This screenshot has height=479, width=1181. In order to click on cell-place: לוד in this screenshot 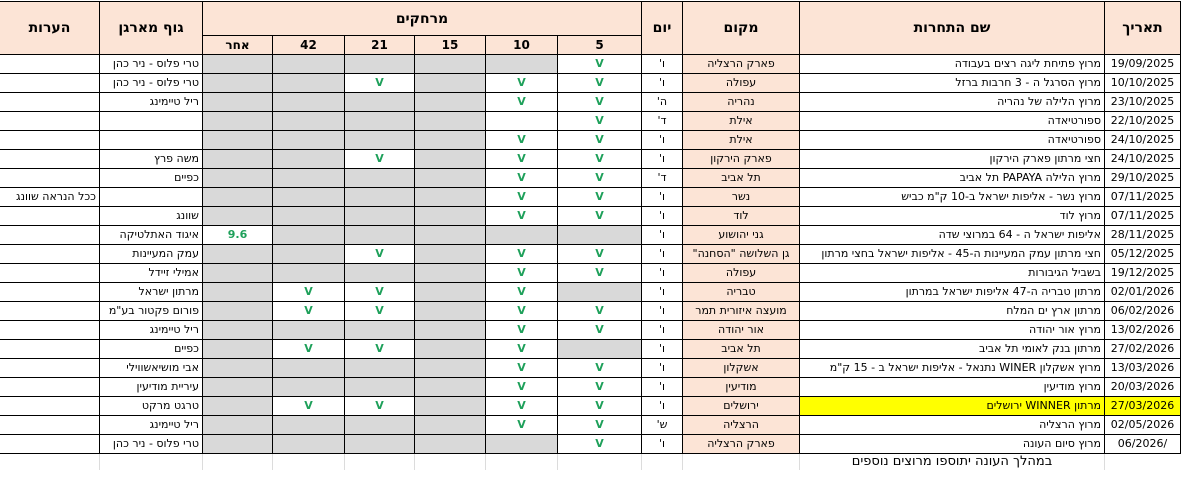, I will do `click(741, 216)`.